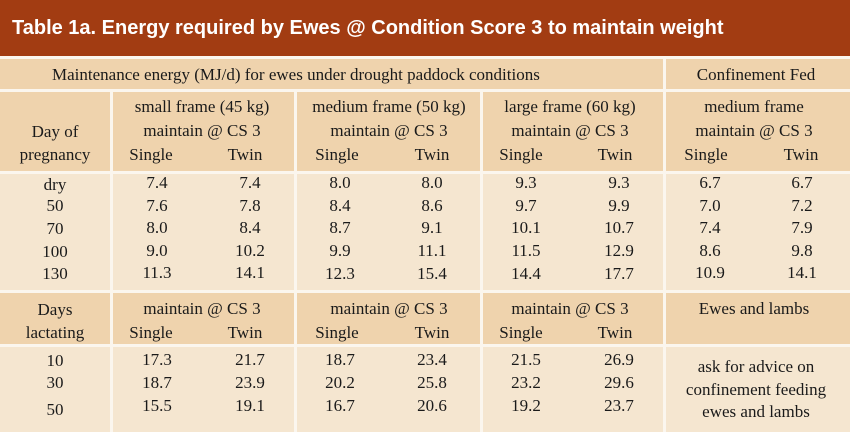 The width and height of the screenshot is (850, 432). Describe the element at coordinates (526, 182) in the screenshot. I see `large-single-value: 9.3` at that location.